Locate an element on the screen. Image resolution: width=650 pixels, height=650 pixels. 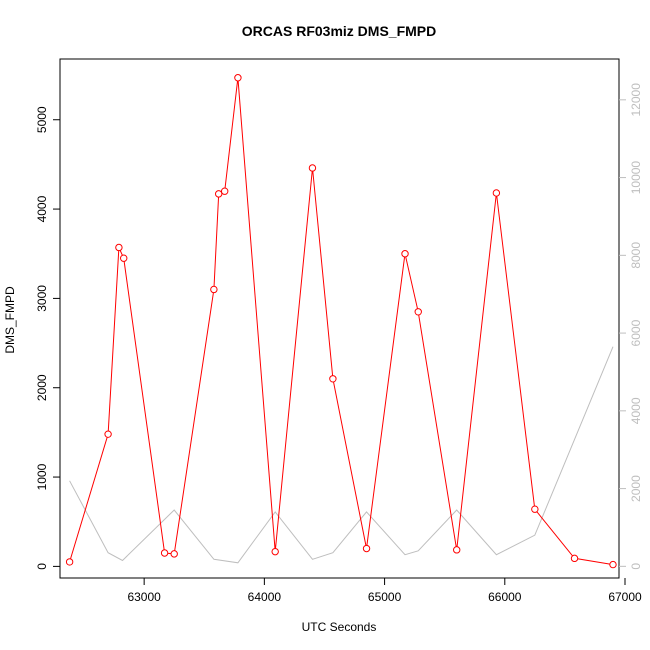
chart-title: ORCAS RF03miz DMS_FMPD is located at coordinates (339, 31).